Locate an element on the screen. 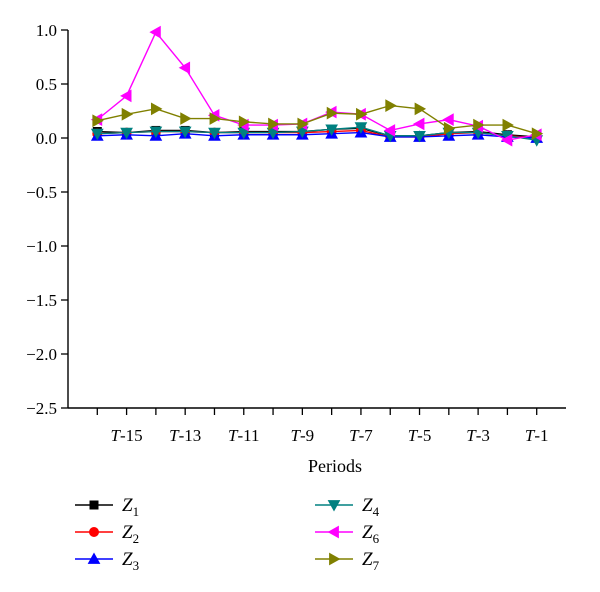 Image resolution: width=600 pixels, height=592 pixels. x-tick-label: T-13 is located at coordinates (185, 435).